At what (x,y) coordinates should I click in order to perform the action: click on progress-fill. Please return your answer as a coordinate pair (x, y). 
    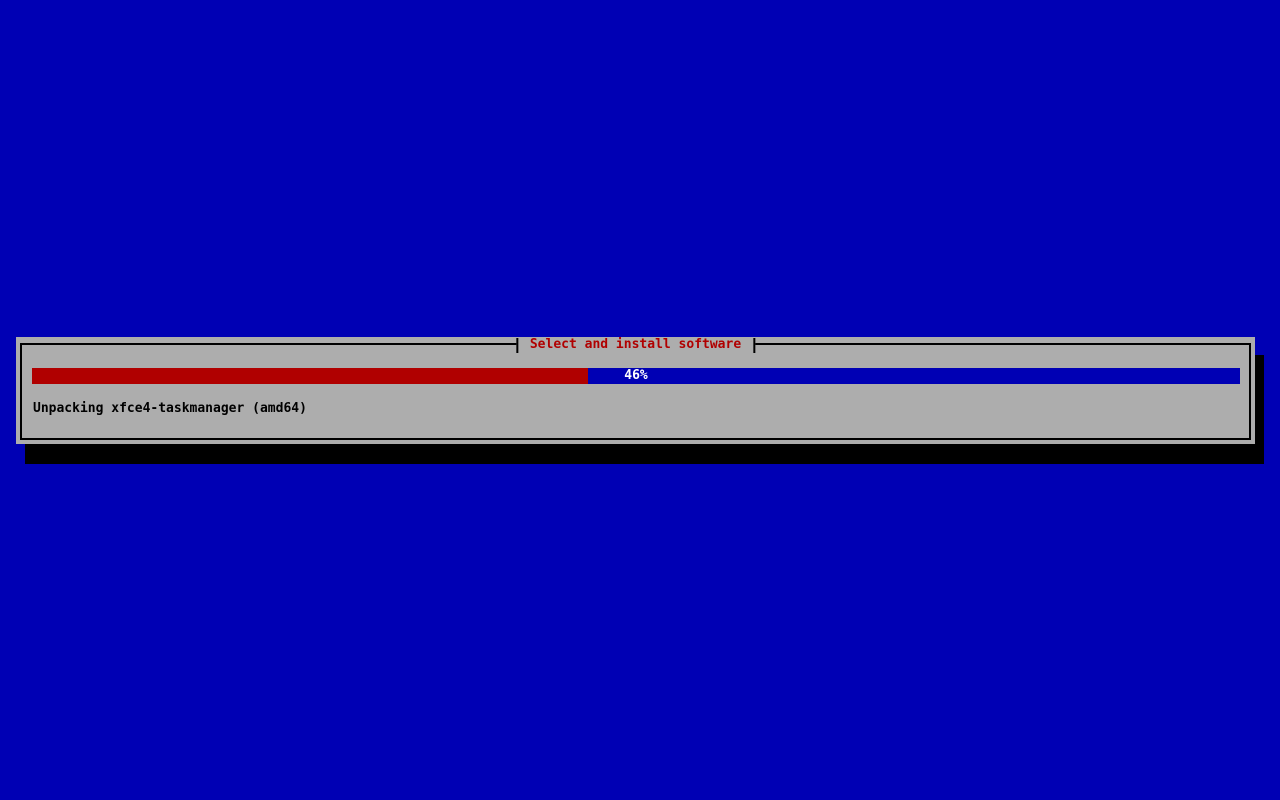
    Looking at the image, I should click on (310, 376).